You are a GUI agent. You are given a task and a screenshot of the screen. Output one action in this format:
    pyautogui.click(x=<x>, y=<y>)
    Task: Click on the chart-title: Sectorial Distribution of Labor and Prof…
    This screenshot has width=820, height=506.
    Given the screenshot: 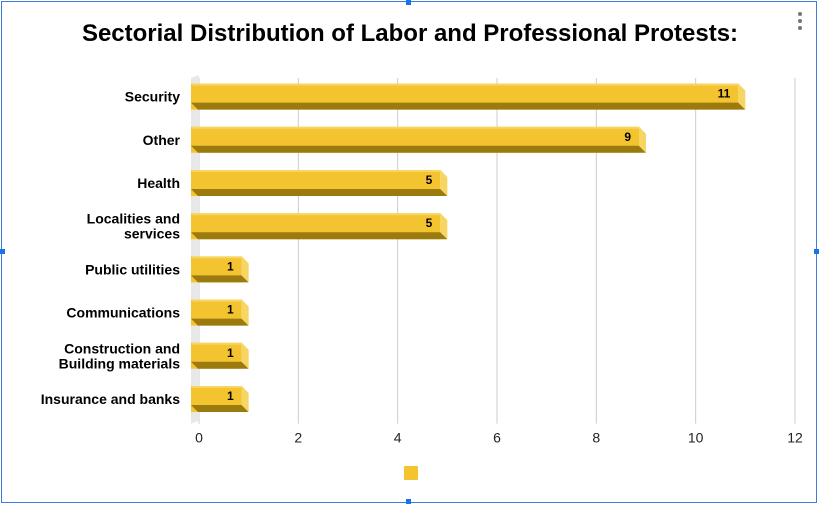 What is the action you would take?
    pyautogui.click(x=410, y=33)
    